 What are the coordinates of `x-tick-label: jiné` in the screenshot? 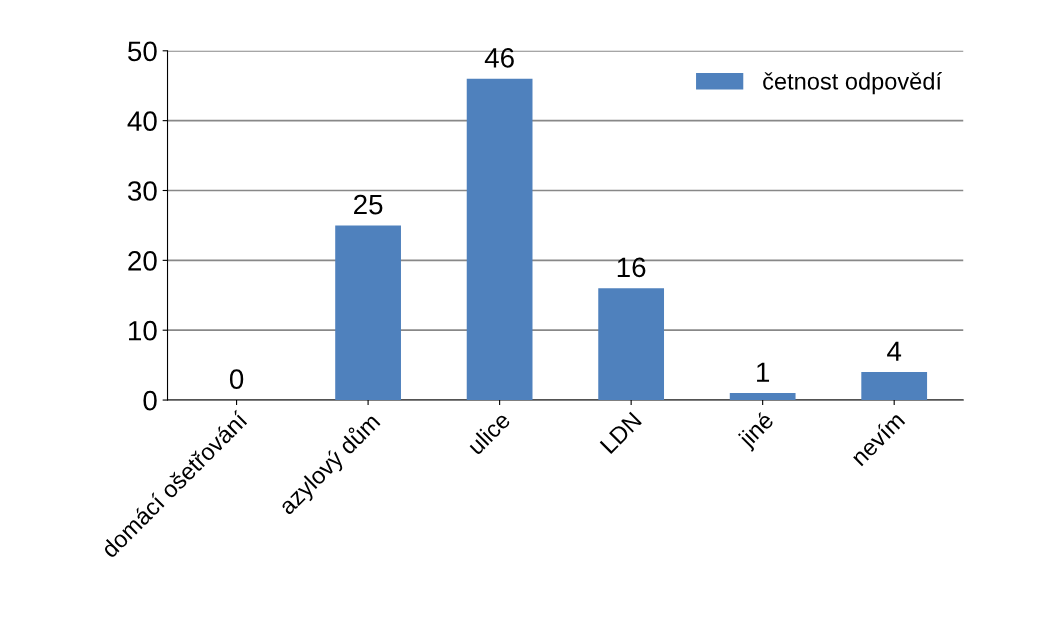 It's located at (757, 431).